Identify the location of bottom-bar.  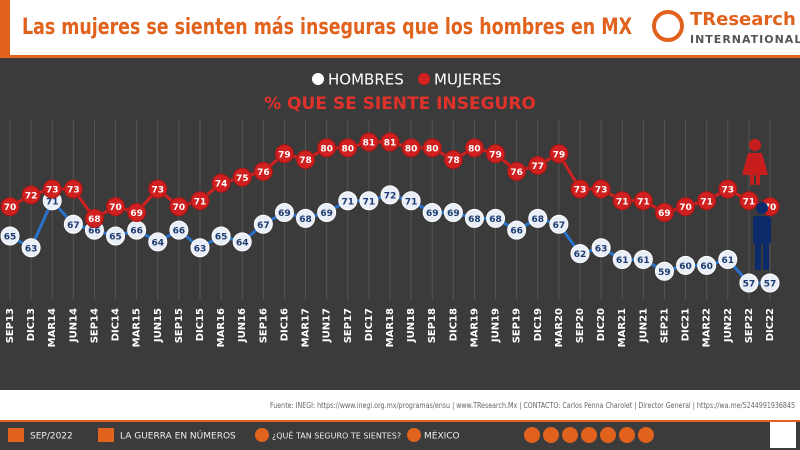
(400, 435).